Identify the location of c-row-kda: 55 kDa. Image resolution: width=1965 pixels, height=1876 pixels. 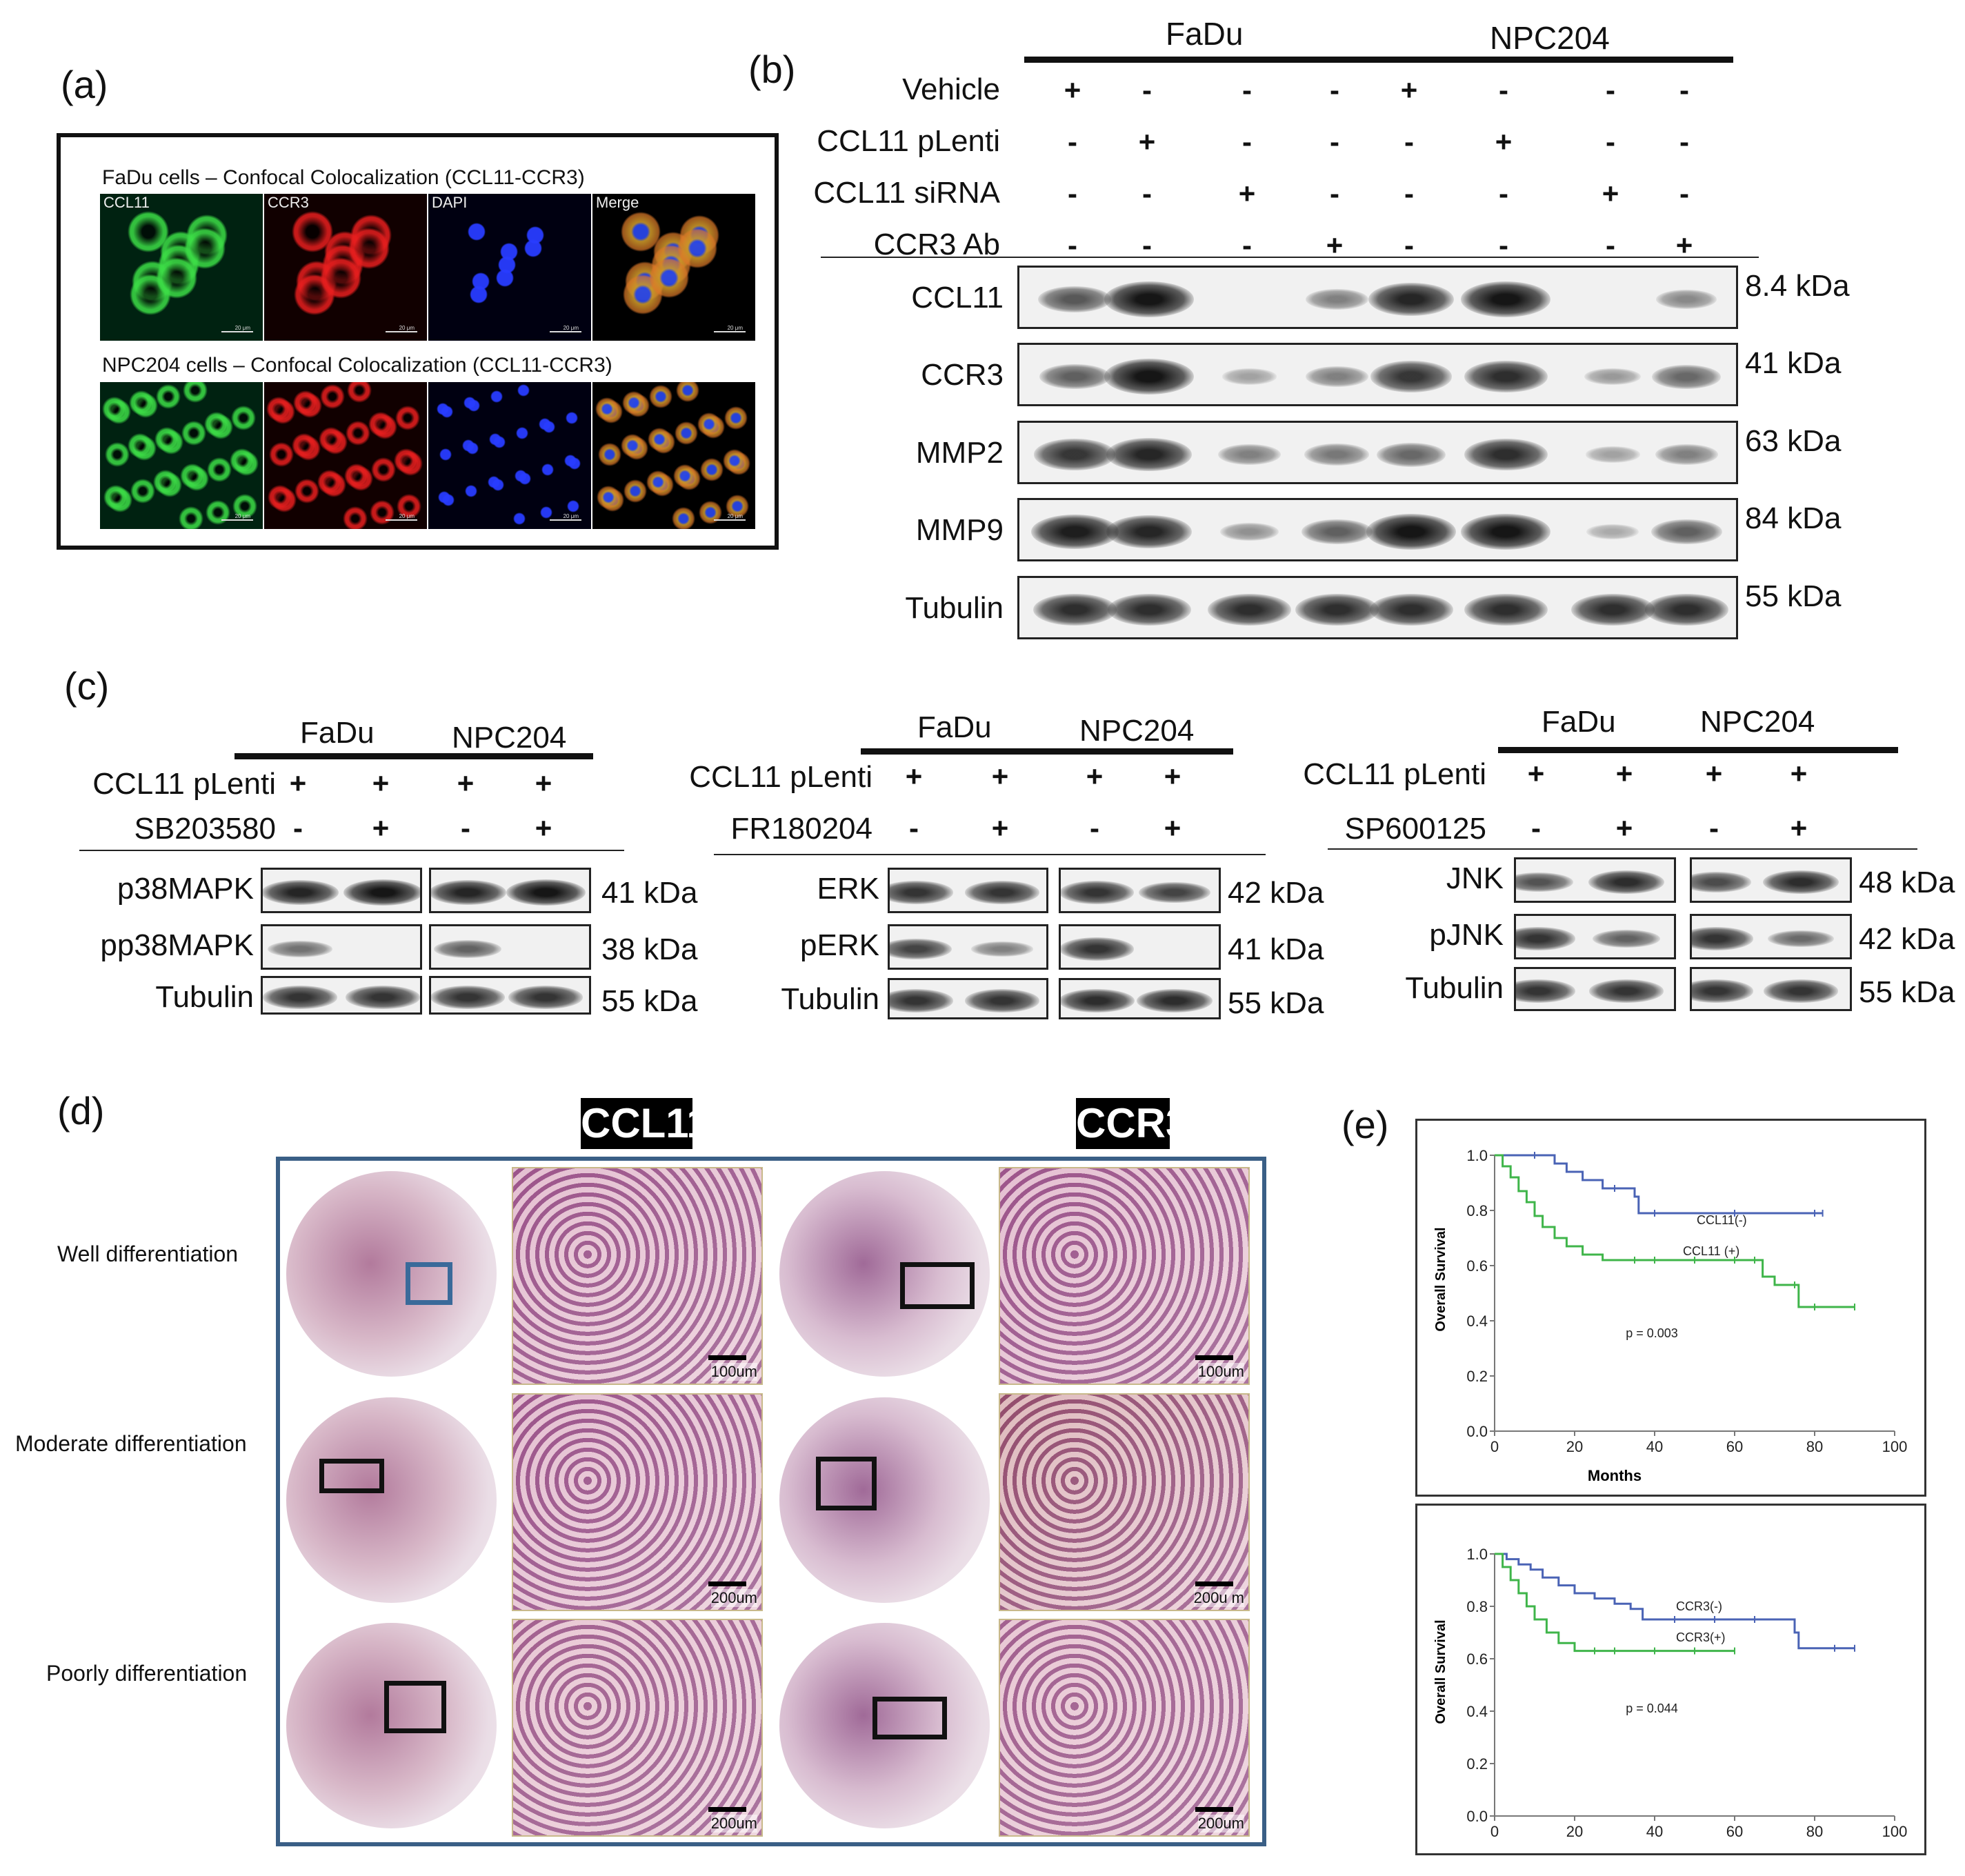
(1907, 992).